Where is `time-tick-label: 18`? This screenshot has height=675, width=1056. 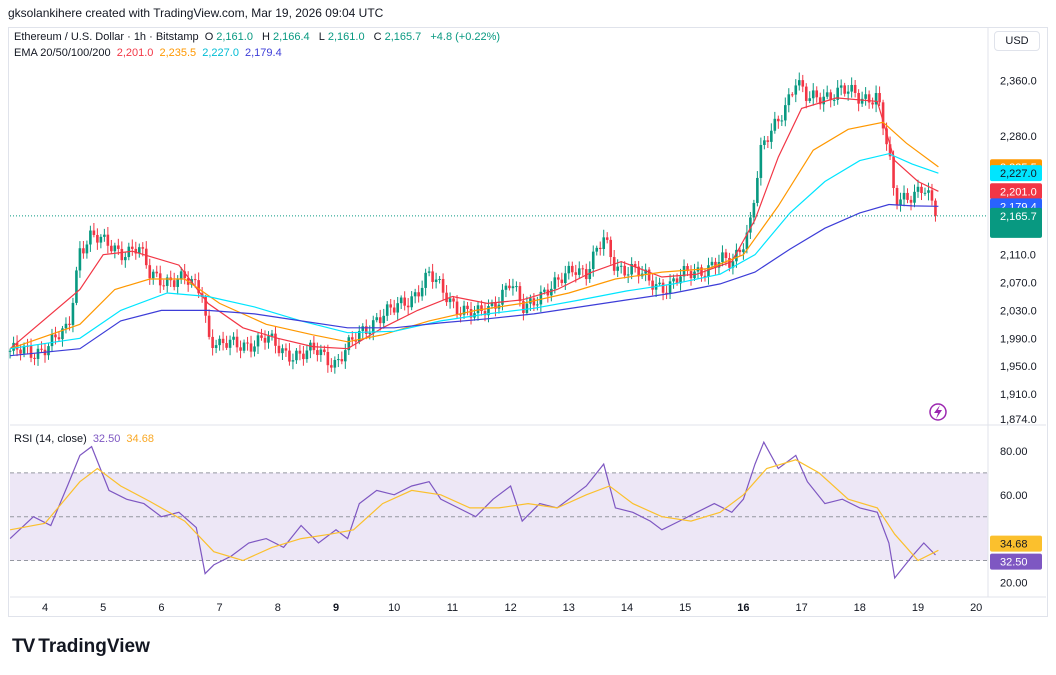 time-tick-label: 18 is located at coordinates (860, 608).